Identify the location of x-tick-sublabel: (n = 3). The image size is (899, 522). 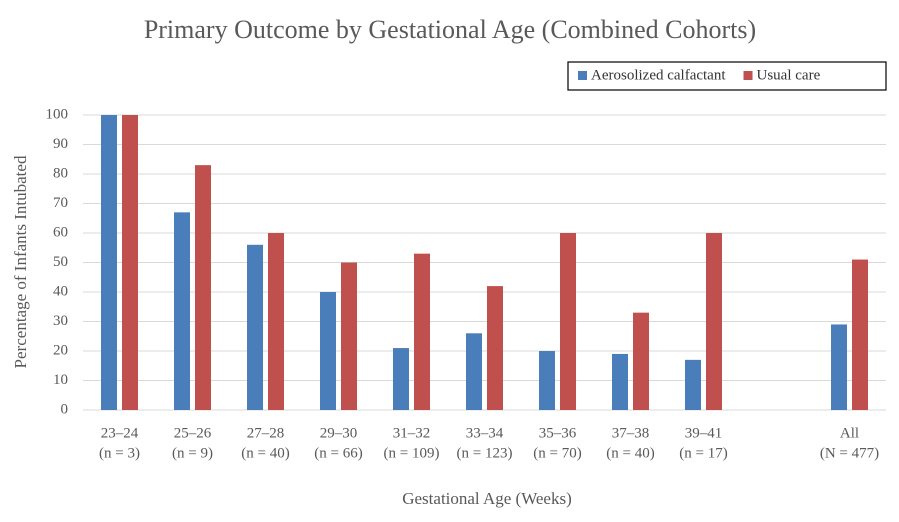
(119, 453).